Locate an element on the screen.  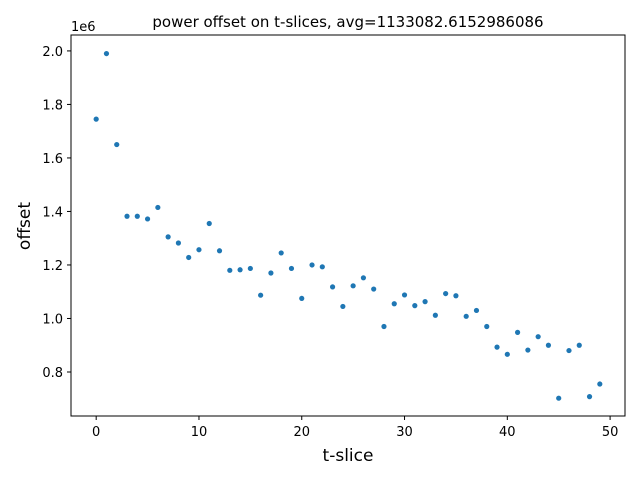
y-offset-text: 1e6 is located at coordinates (83, 27).